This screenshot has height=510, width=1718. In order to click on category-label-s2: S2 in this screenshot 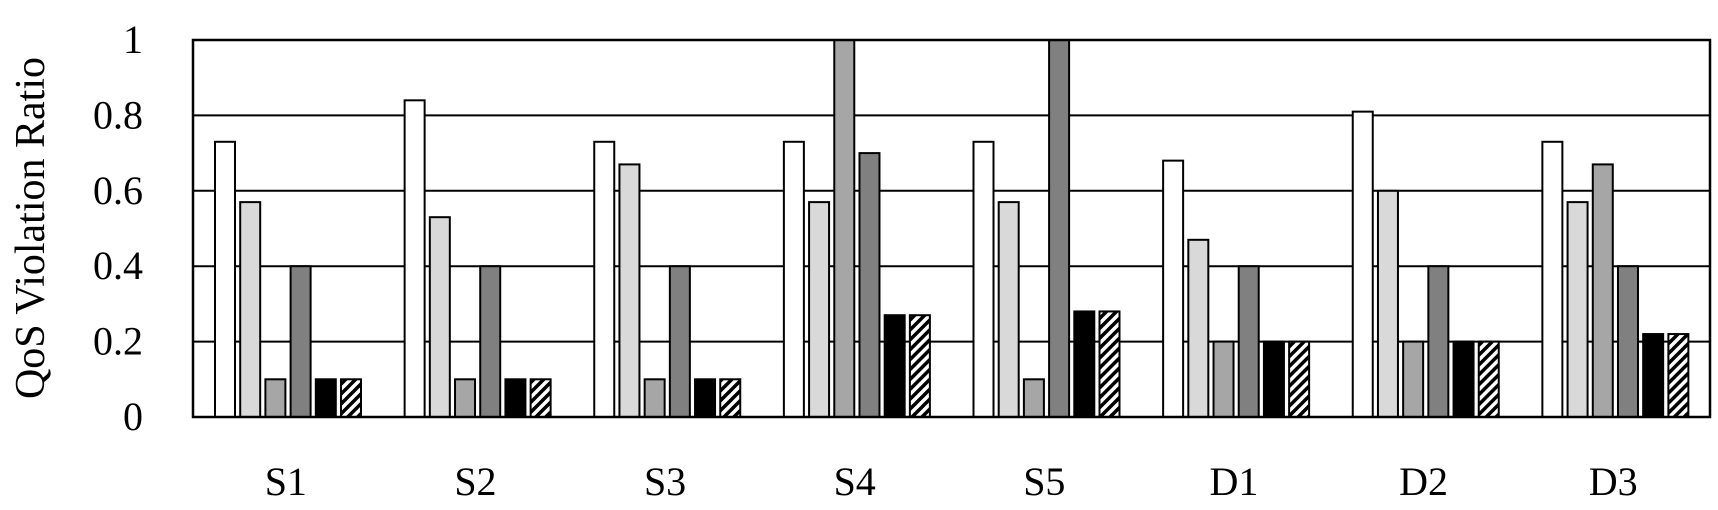, I will do `click(475, 481)`.